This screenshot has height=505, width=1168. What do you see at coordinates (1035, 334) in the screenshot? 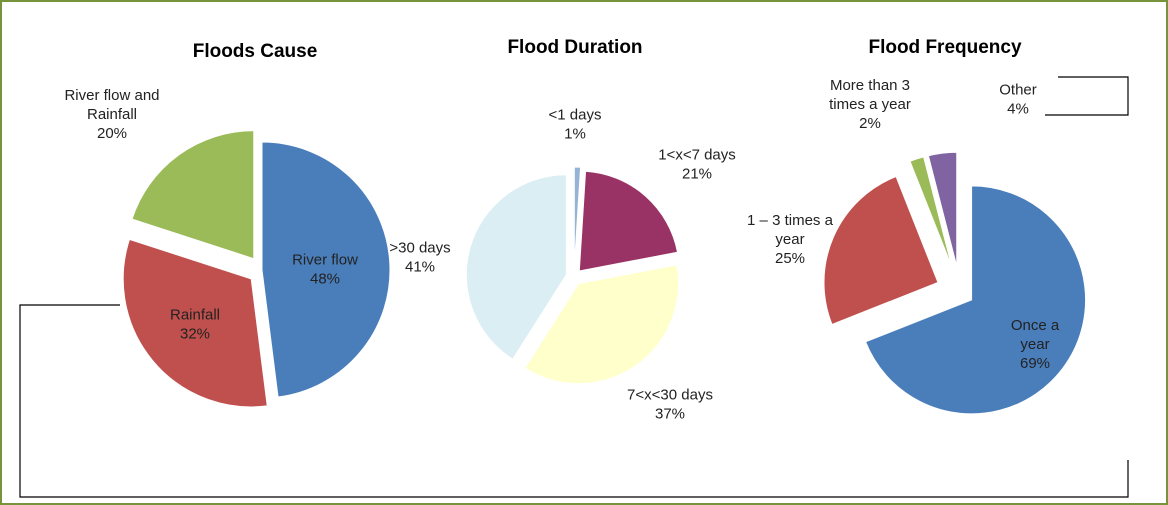
I see `slice-name: Once a year` at bounding box center [1035, 334].